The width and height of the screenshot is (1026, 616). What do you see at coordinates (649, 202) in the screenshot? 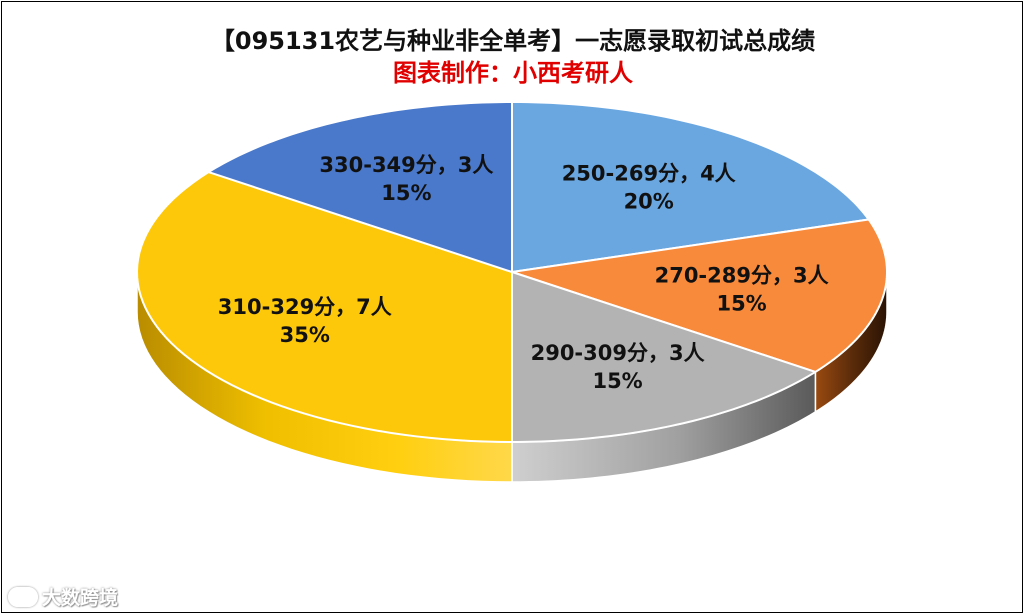
I see `slice-label-percent: 20%` at bounding box center [649, 202].